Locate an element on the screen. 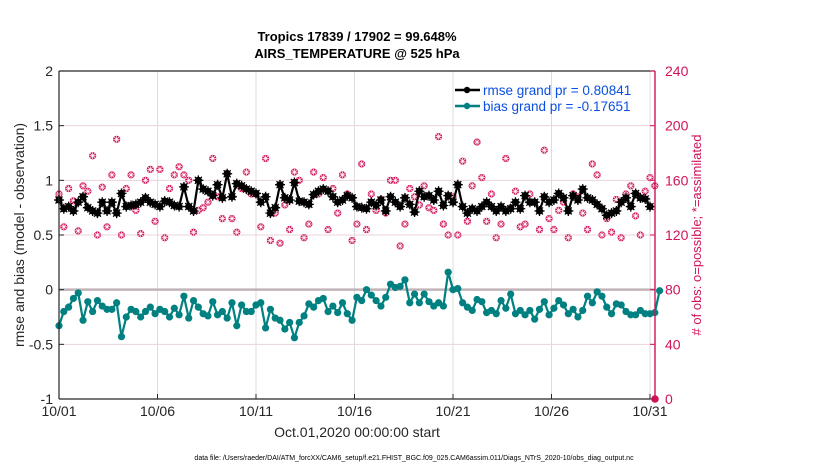 Image resolution: width=830 pixels, height=470 pixels. y-right-tick-label: 240 is located at coordinates (677, 71).